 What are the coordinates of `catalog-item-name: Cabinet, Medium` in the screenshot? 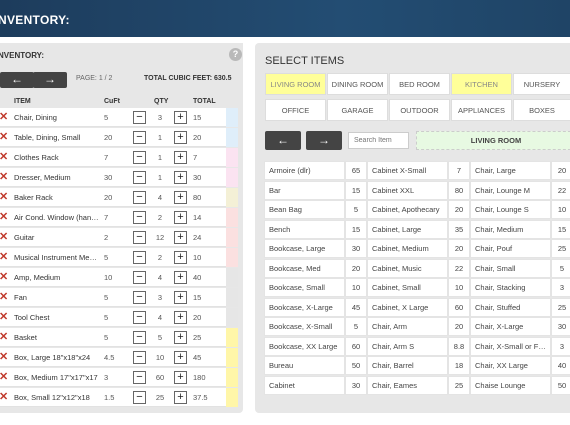 It's located at (407, 248).